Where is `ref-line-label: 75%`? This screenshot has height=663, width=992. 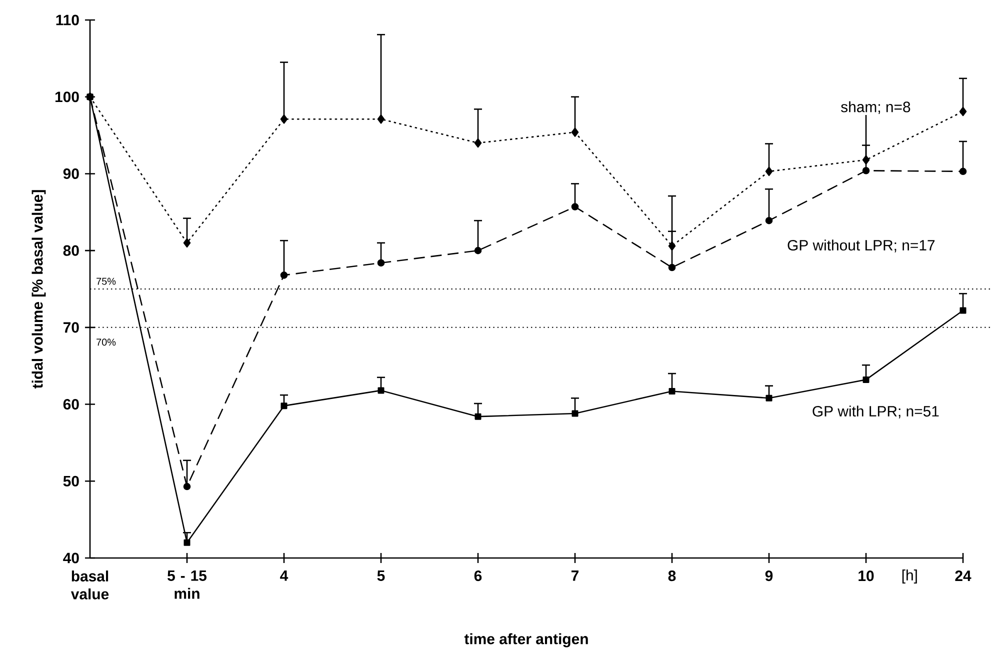 ref-line-label: 75% is located at coordinates (106, 281).